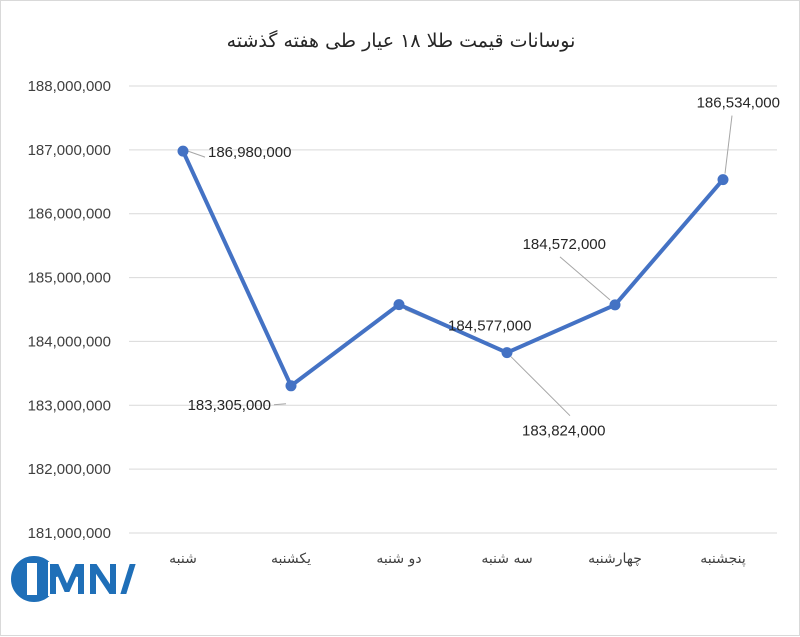 The image size is (800, 637). I want to click on y-tick-label: 185,000,000, so click(69, 278).